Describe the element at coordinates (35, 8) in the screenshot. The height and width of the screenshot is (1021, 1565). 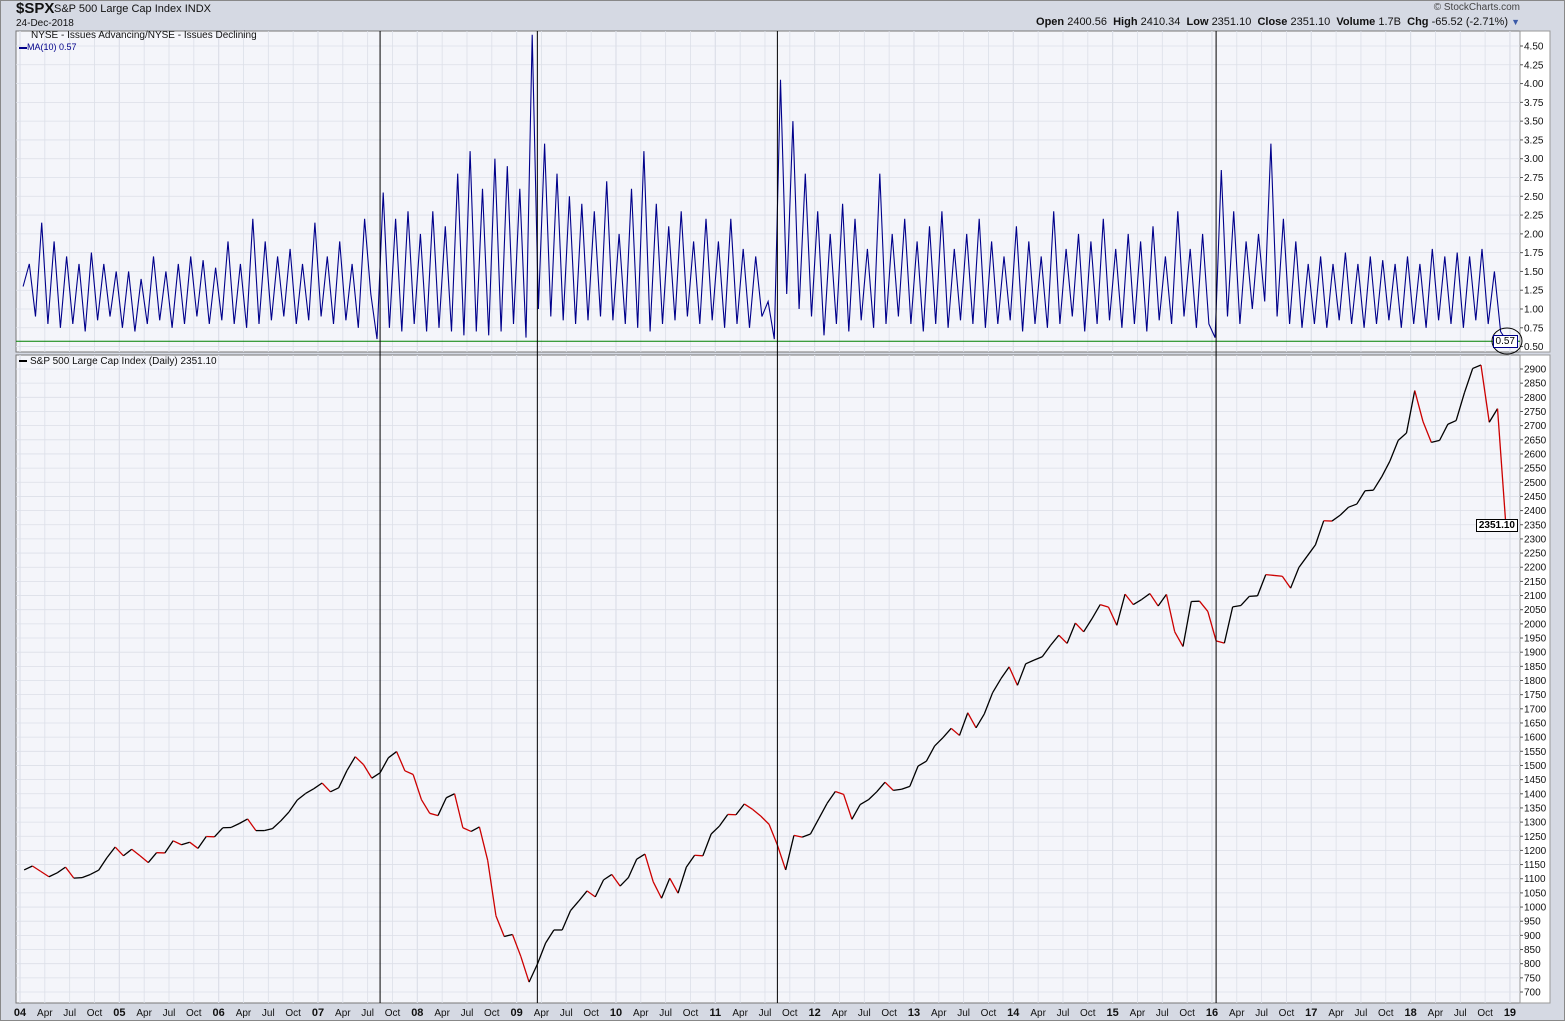
I see `symbol: $SPX` at that location.